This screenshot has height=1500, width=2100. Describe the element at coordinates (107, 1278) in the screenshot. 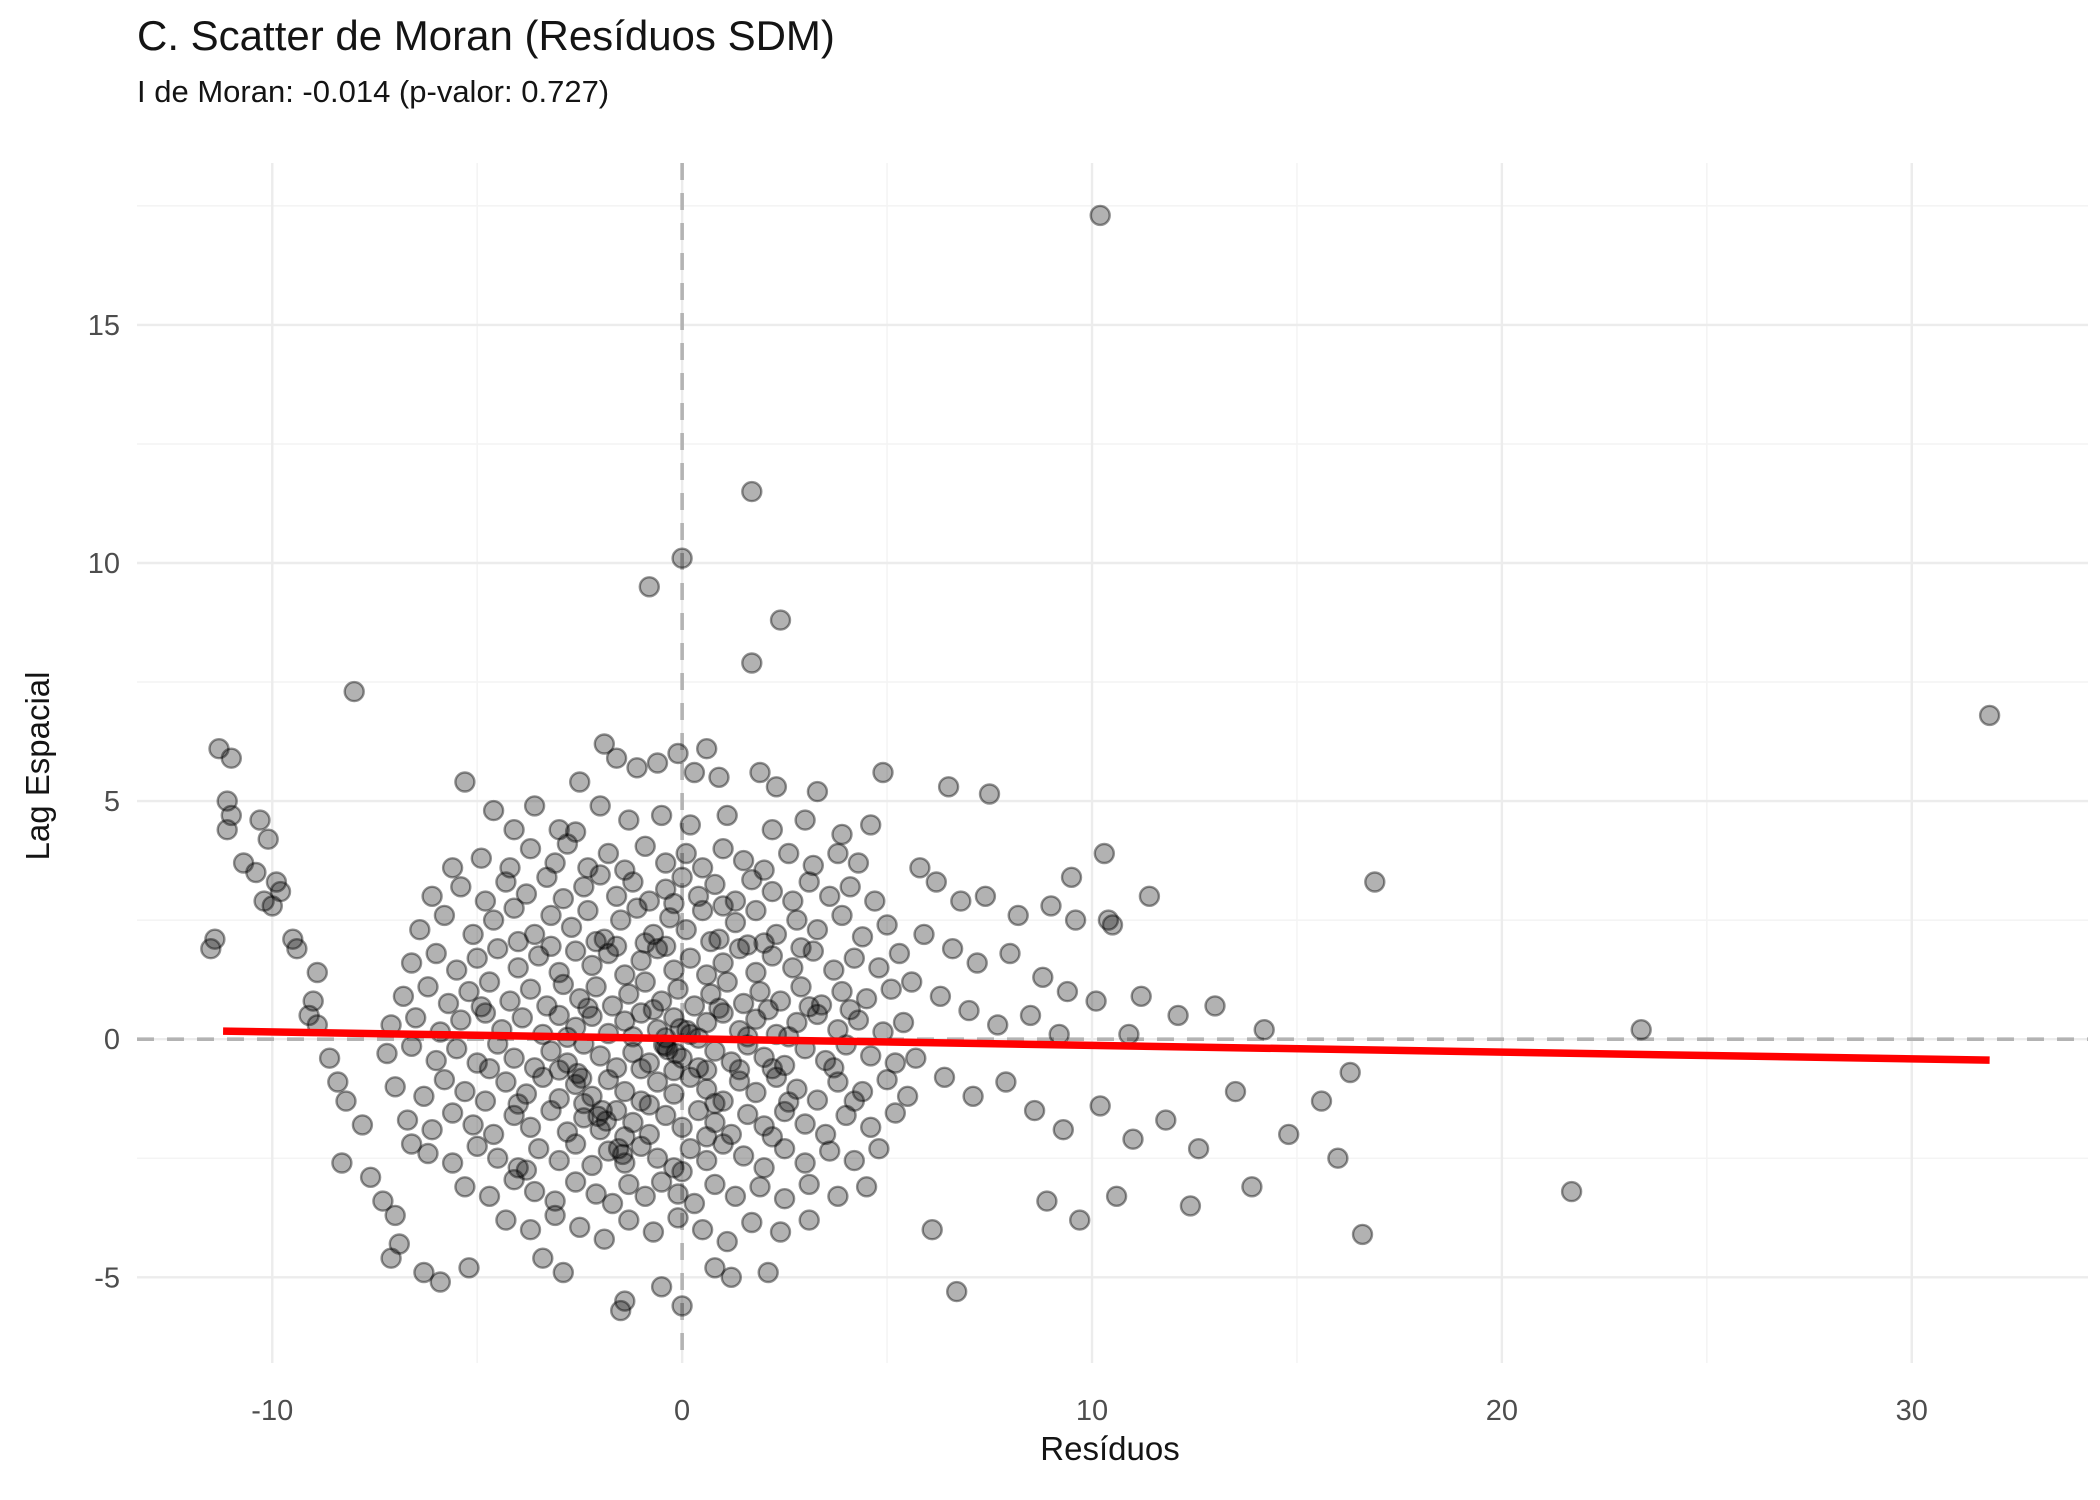

I see `y-tick-label: -5` at that location.